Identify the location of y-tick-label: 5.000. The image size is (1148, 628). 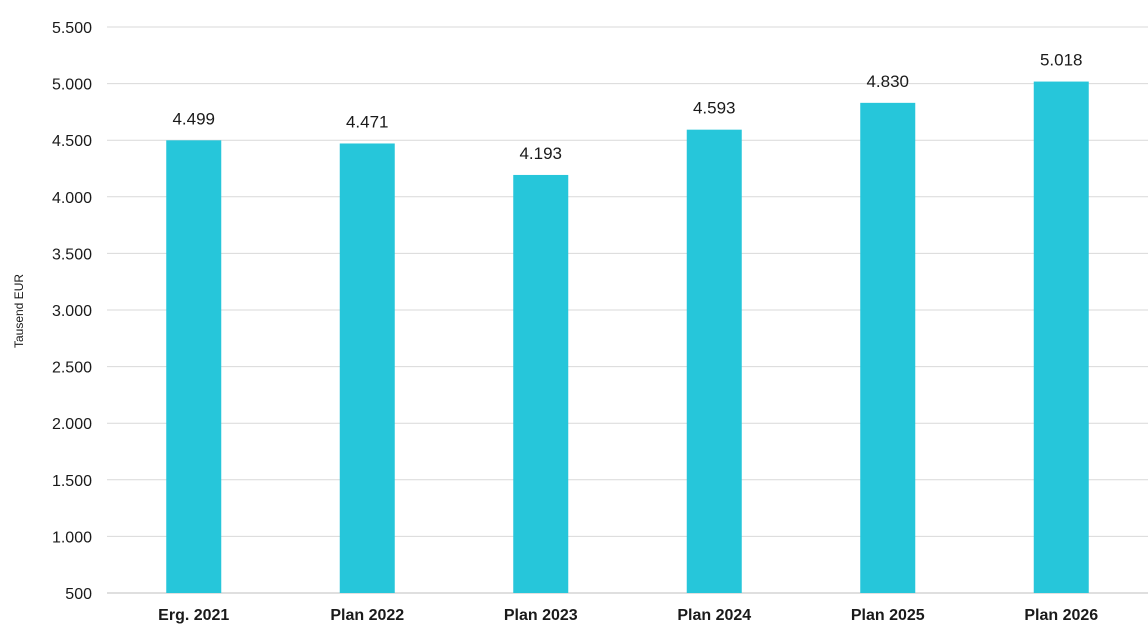
(72, 85).